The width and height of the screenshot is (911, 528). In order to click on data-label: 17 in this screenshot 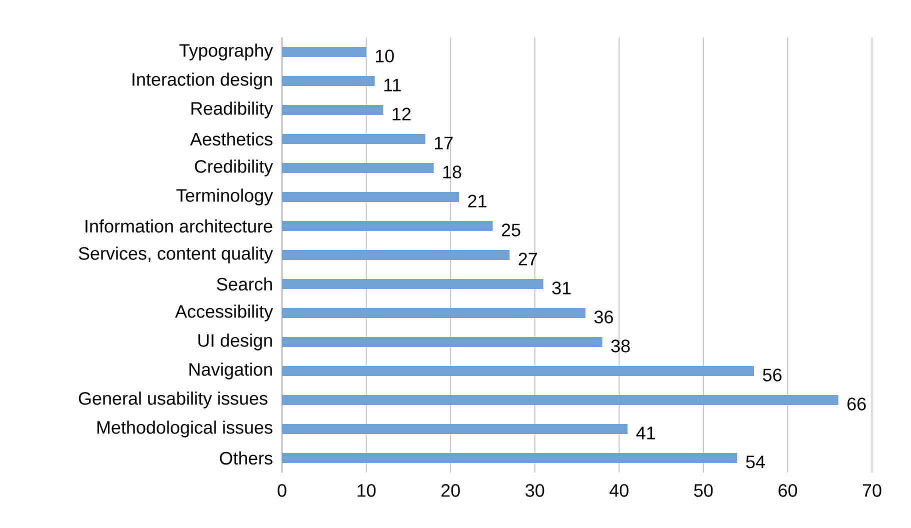, I will do `click(443, 143)`.